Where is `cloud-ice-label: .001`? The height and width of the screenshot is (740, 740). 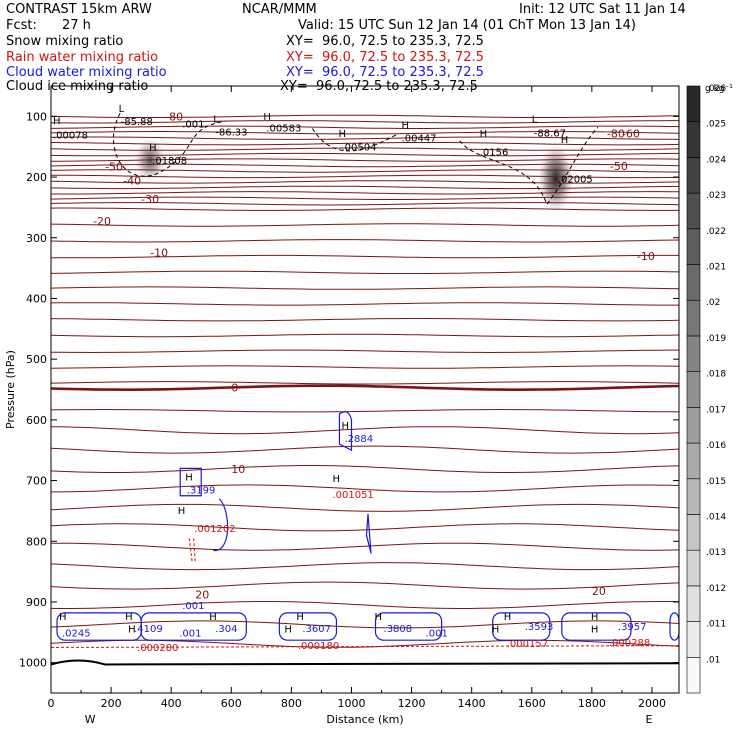 cloud-ice-label: .001 is located at coordinates (193, 125).